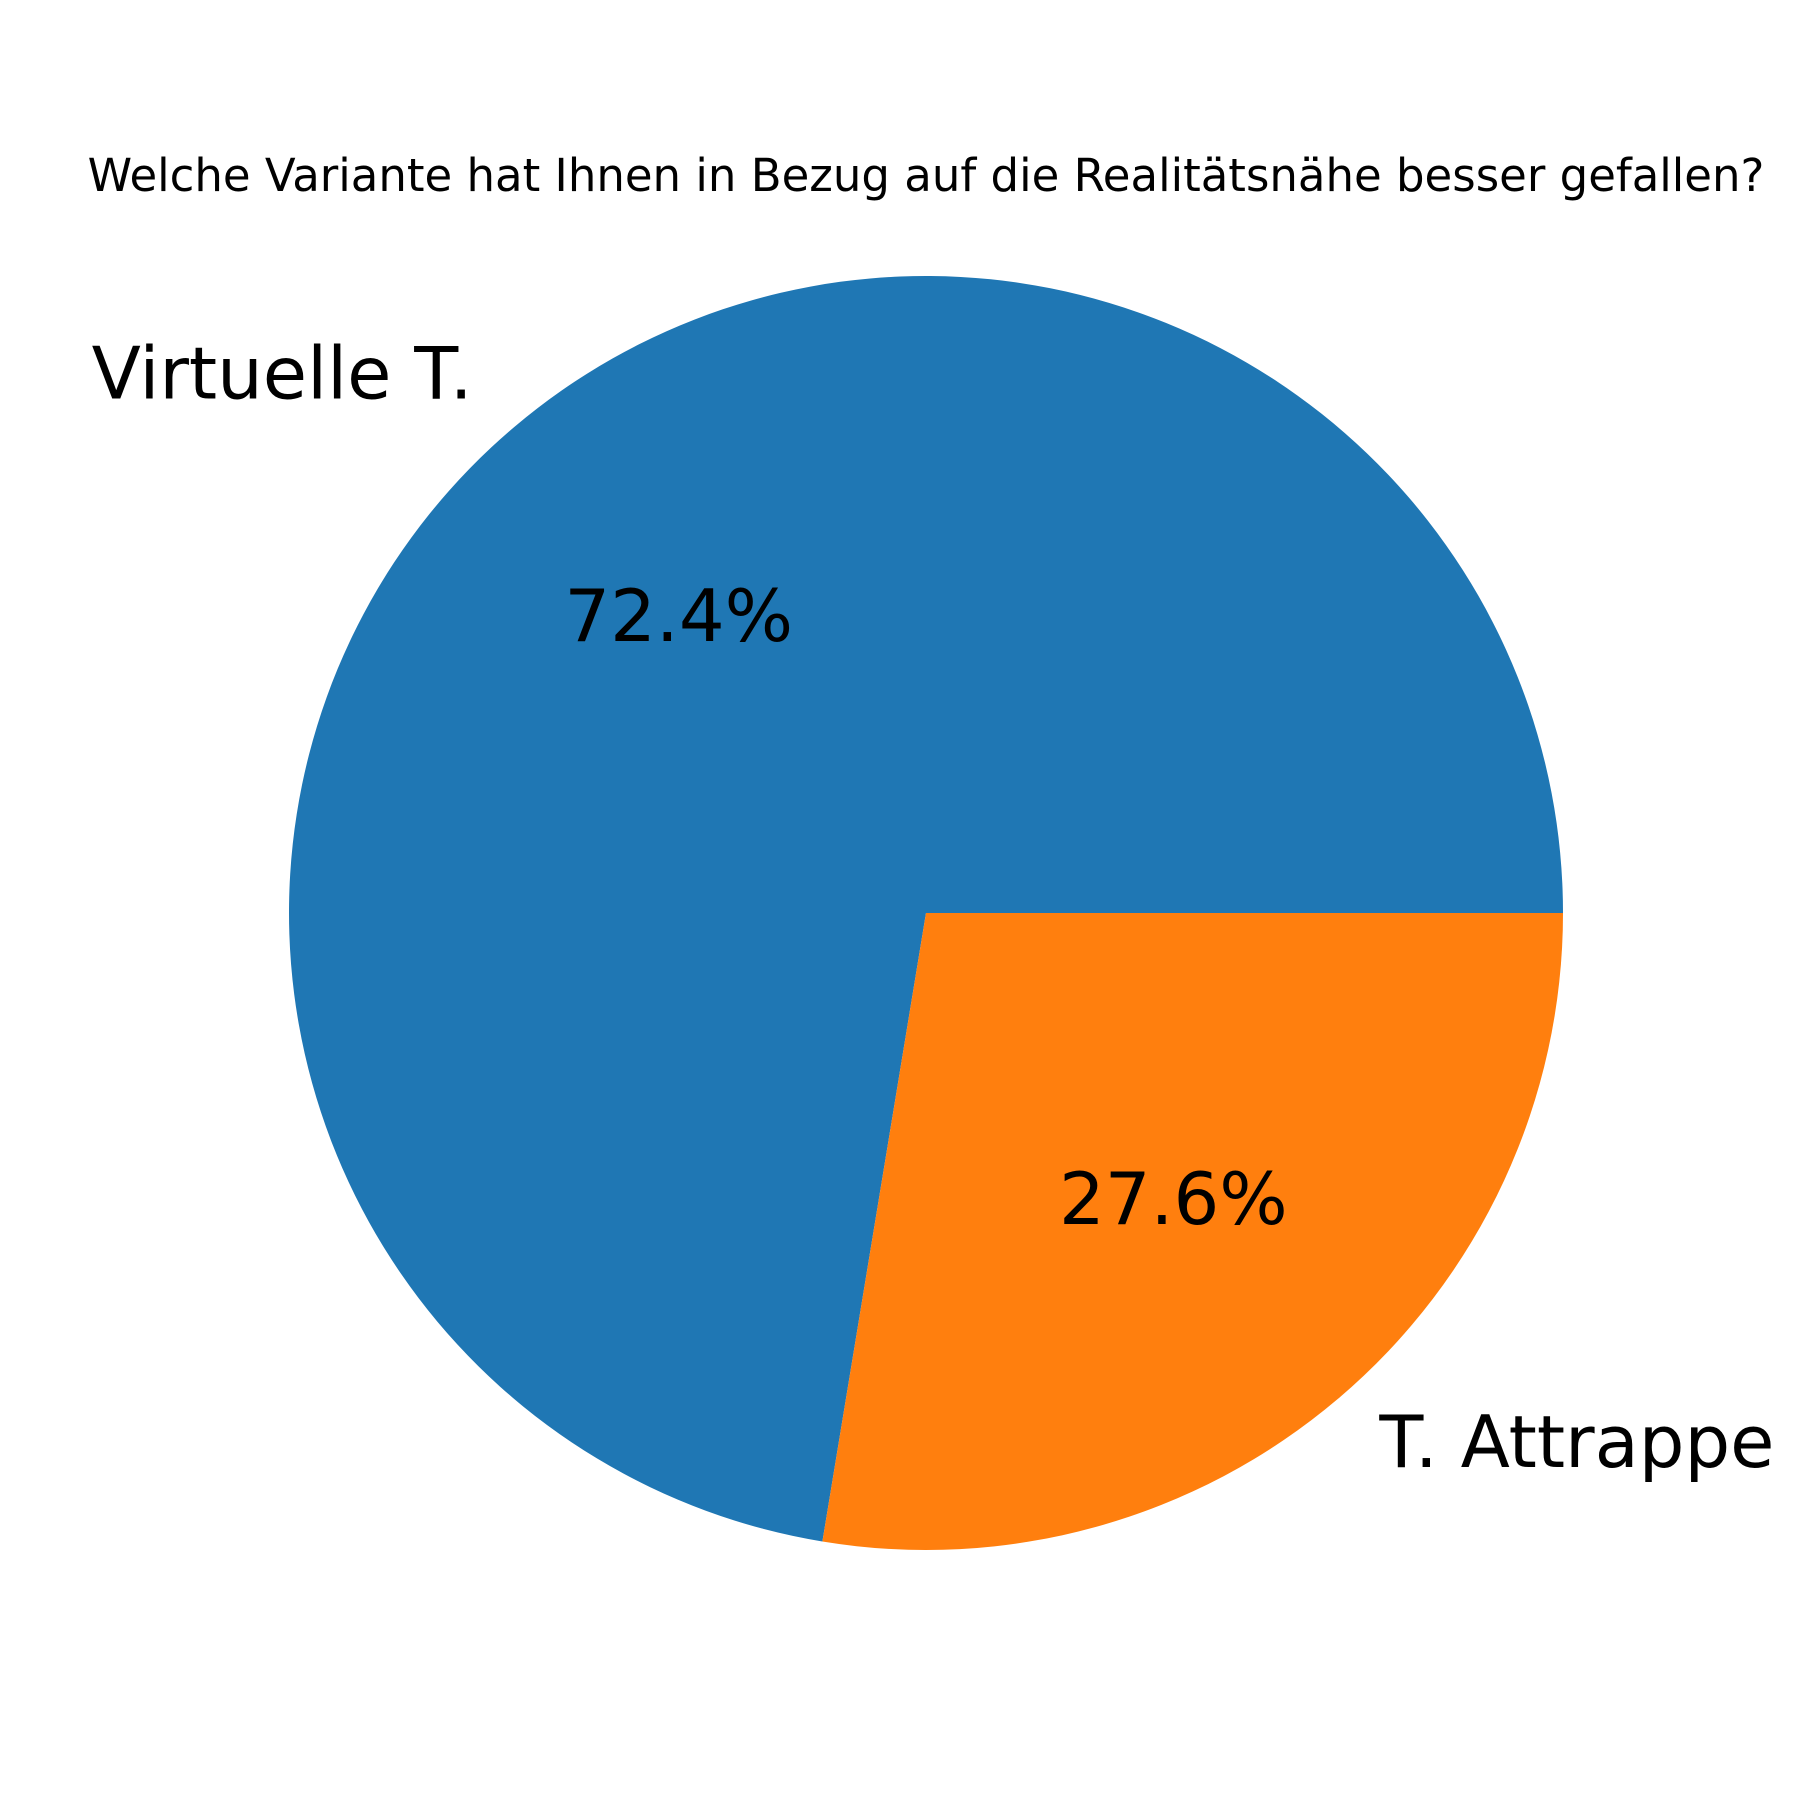 Image resolution: width=1800 pixels, height=1800 pixels. What do you see at coordinates (1173, 1199) in the screenshot?
I see `slice-value-label-2: 27.6%` at bounding box center [1173, 1199].